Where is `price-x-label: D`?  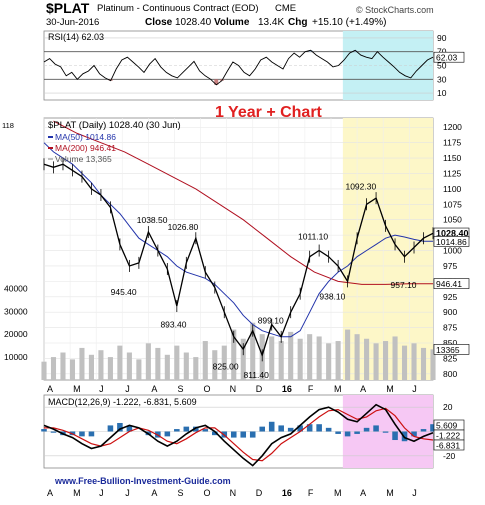
price-x-label: D is located at coordinates (259, 389).